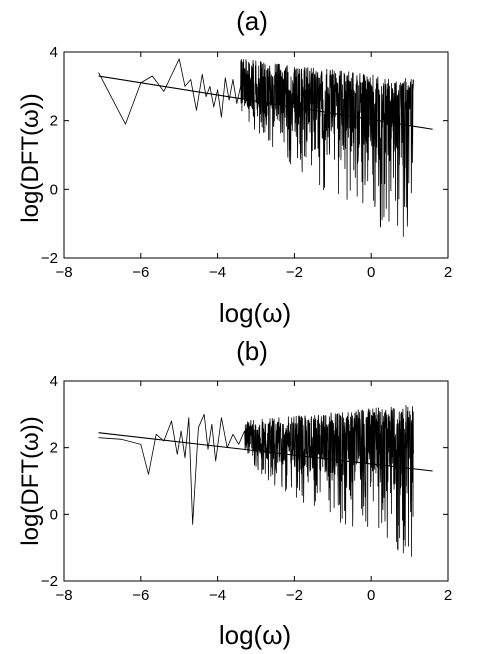  What do you see at coordinates (255, 313) in the screenshot?
I see `panel-a-x-axis-label: log(ω)` at bounding box center [255, 313].